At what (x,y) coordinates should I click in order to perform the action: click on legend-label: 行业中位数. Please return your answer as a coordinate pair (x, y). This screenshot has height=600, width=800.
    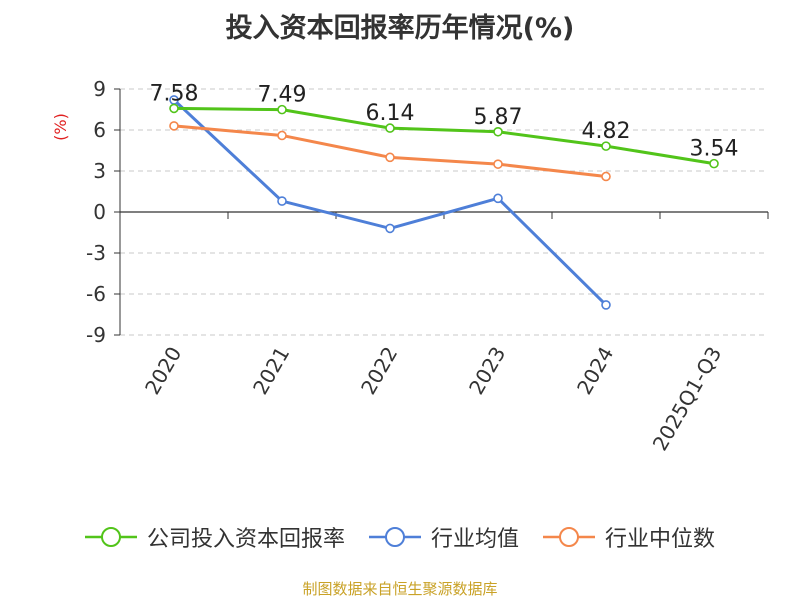
    Looking at the image, I should click on (660, 539).